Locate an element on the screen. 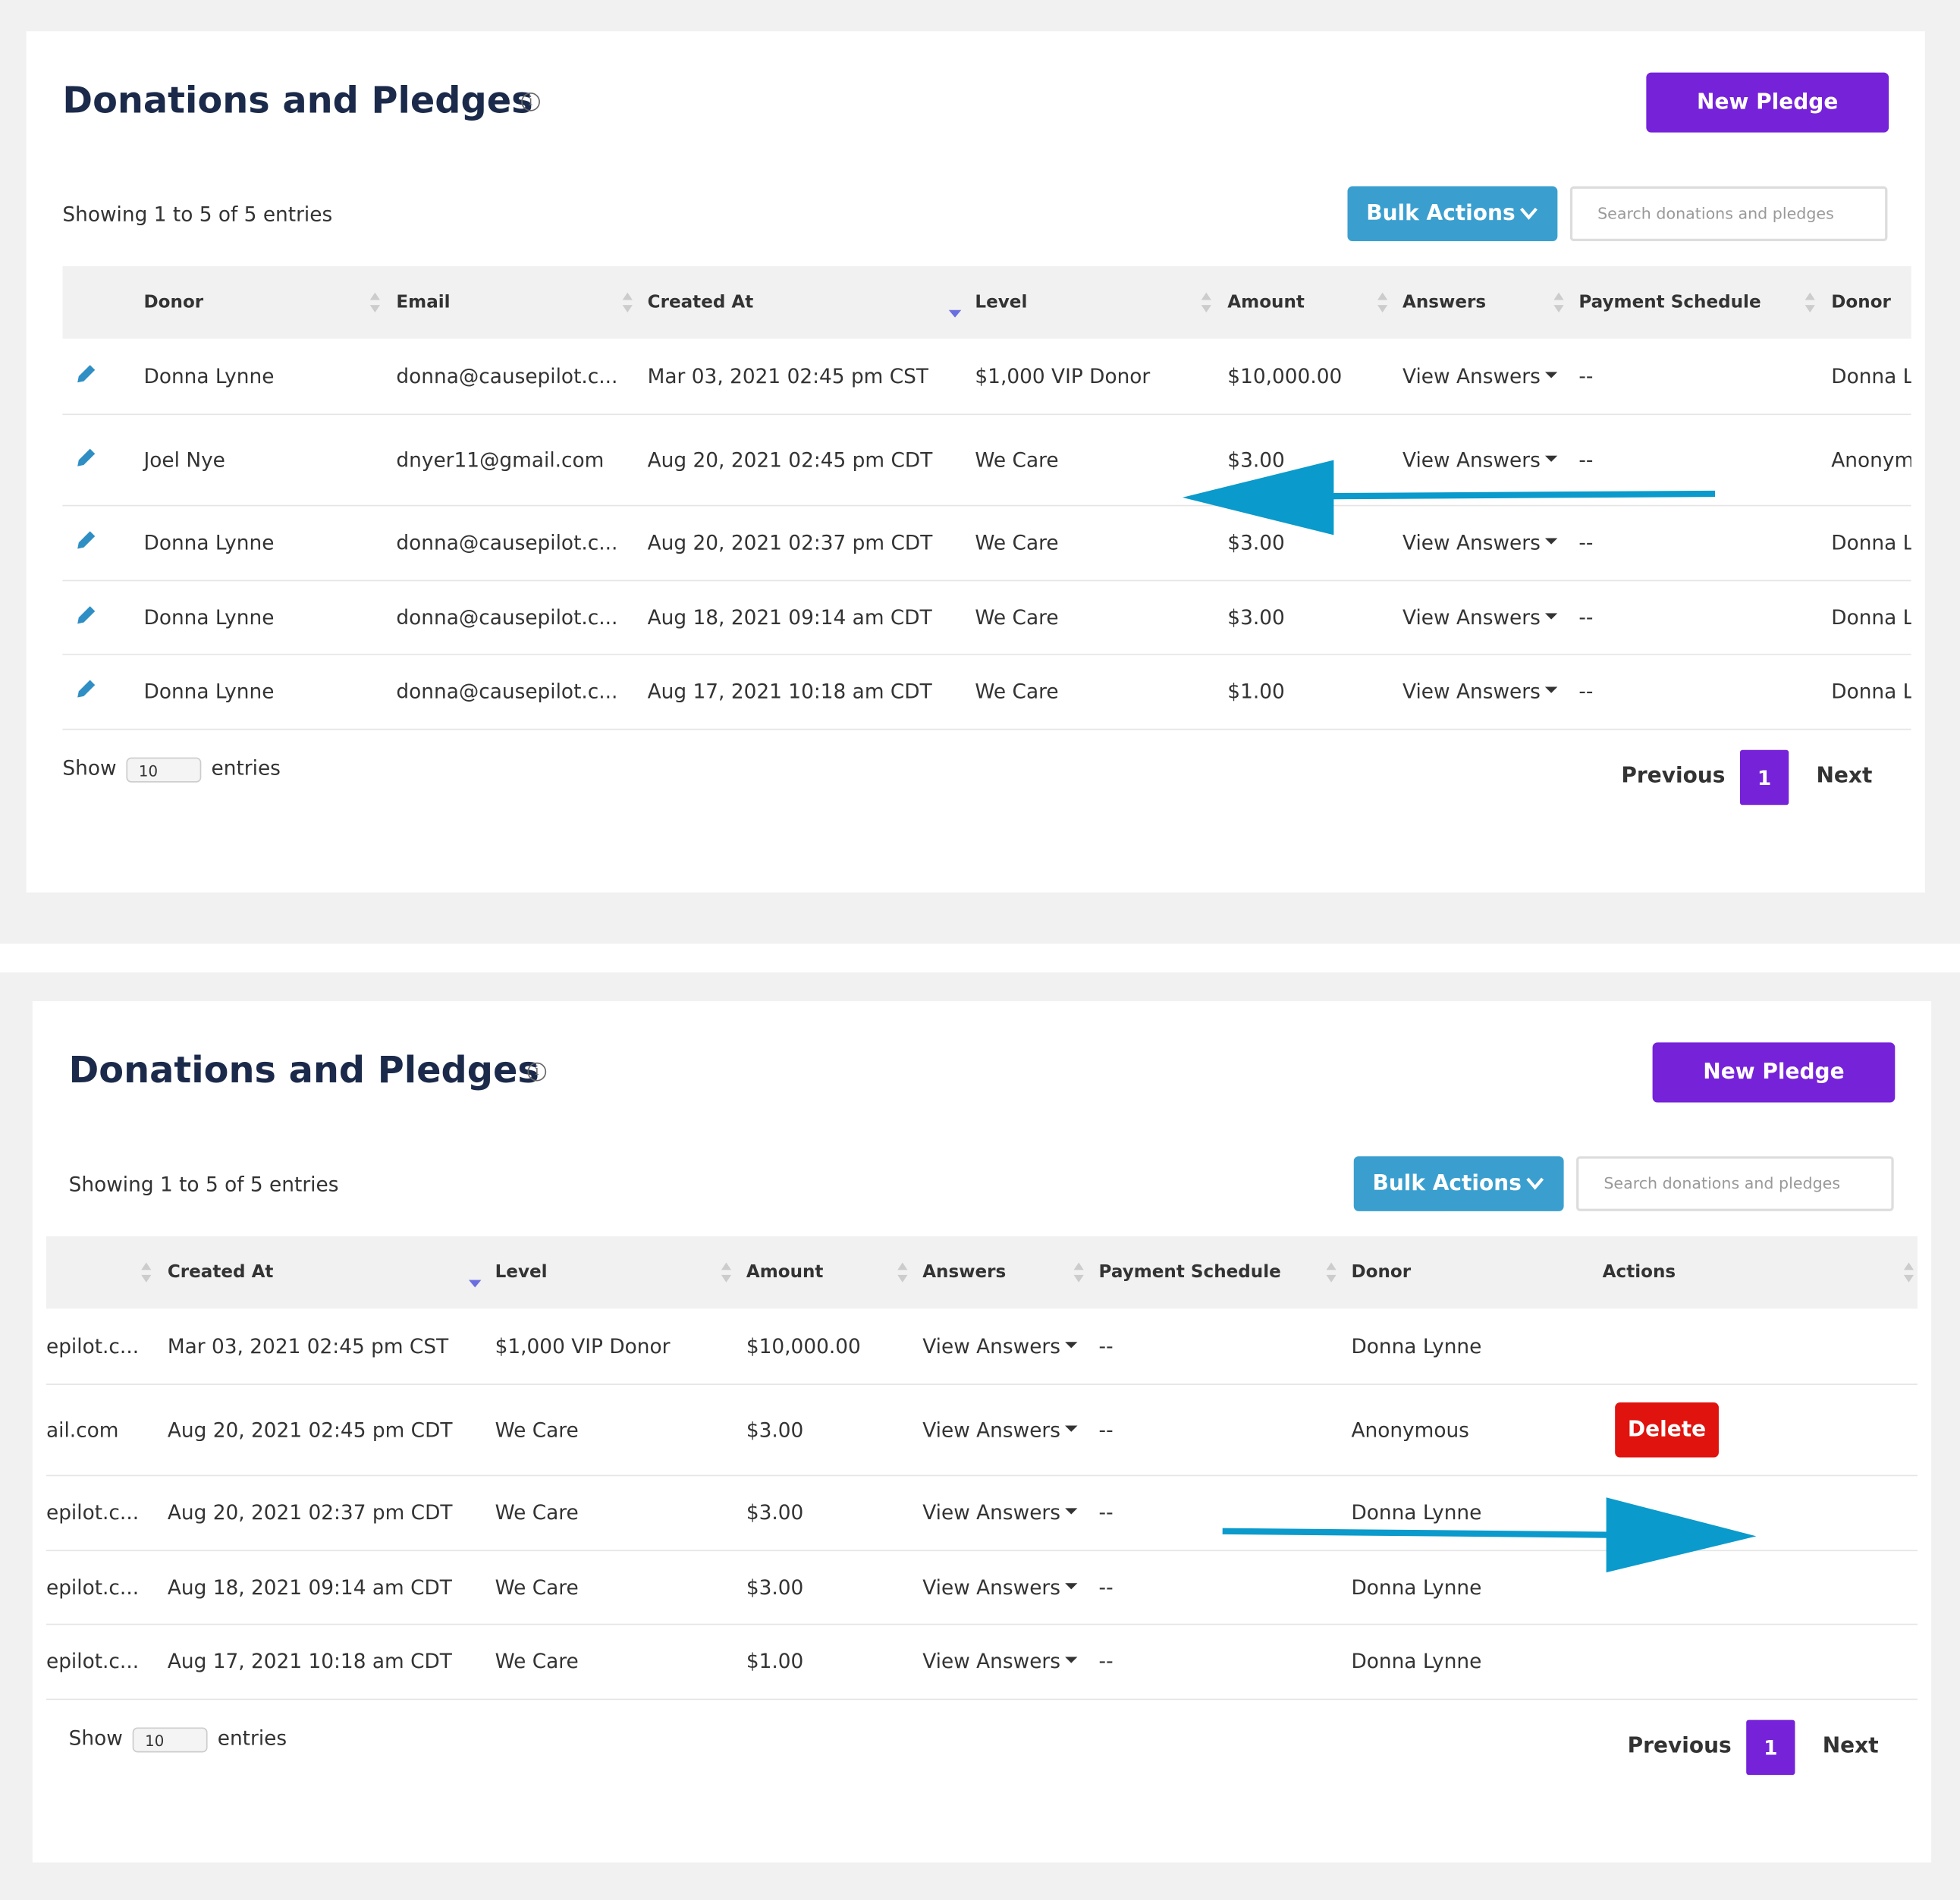  delete-button: Delete is located at coordinates (1667, 1430).